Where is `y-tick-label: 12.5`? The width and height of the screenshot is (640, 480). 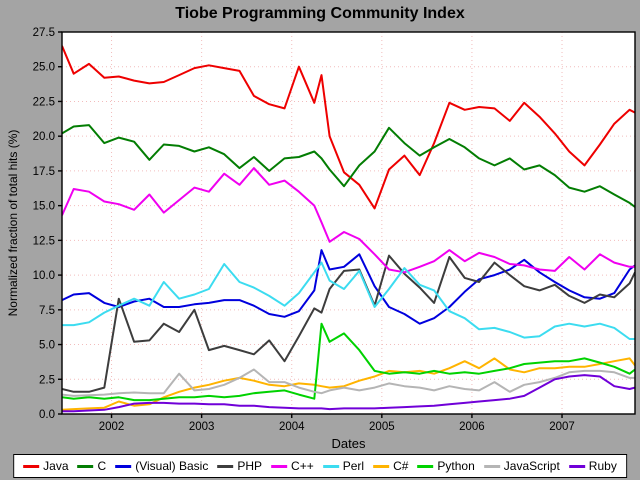 y-tick-label: 12.5 is located at coordinates (44, 241).